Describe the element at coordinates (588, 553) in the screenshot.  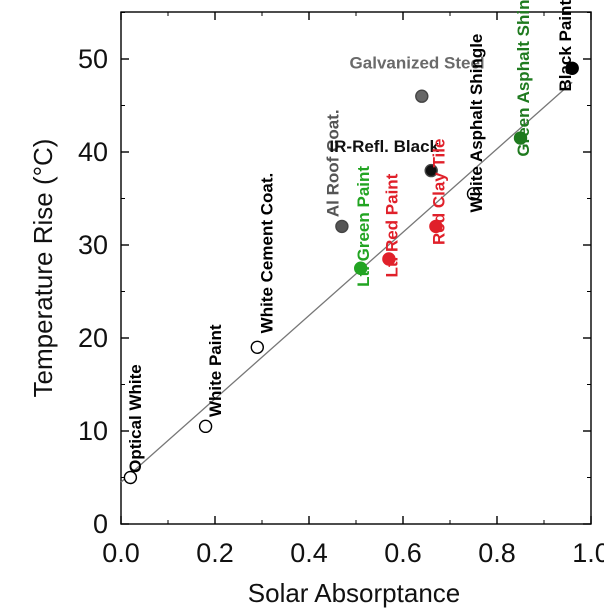
I see `x-tick-label: 1.0` at that location.